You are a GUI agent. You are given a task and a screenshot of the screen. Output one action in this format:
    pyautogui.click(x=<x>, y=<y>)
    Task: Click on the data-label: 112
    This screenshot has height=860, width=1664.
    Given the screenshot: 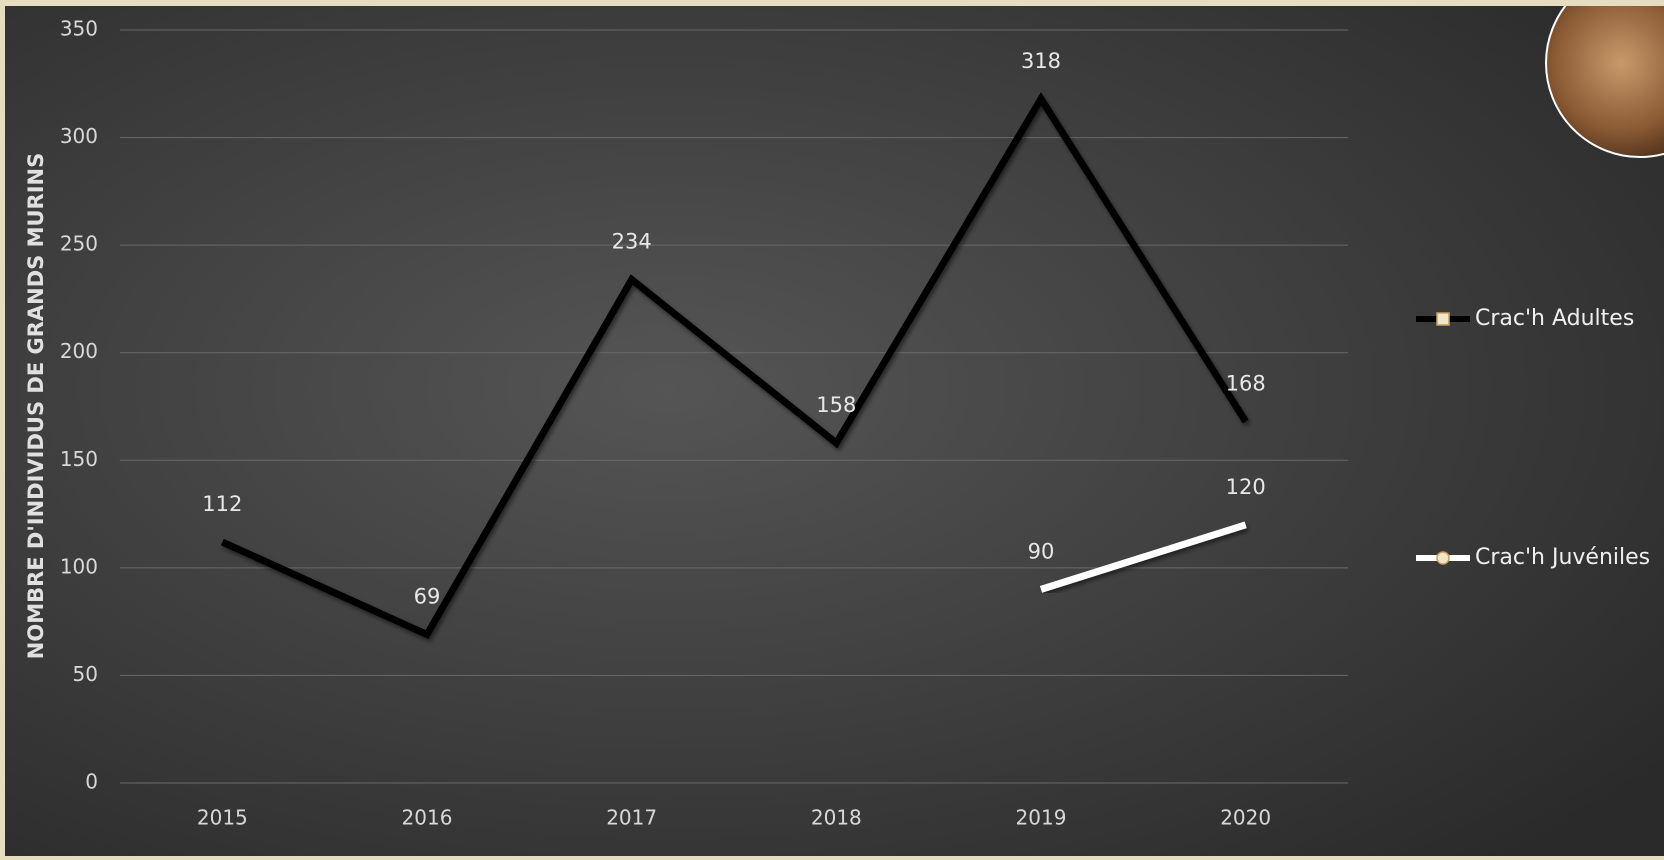 What is the action you would take?
    pyautogui.click(x=222, y=504)
    